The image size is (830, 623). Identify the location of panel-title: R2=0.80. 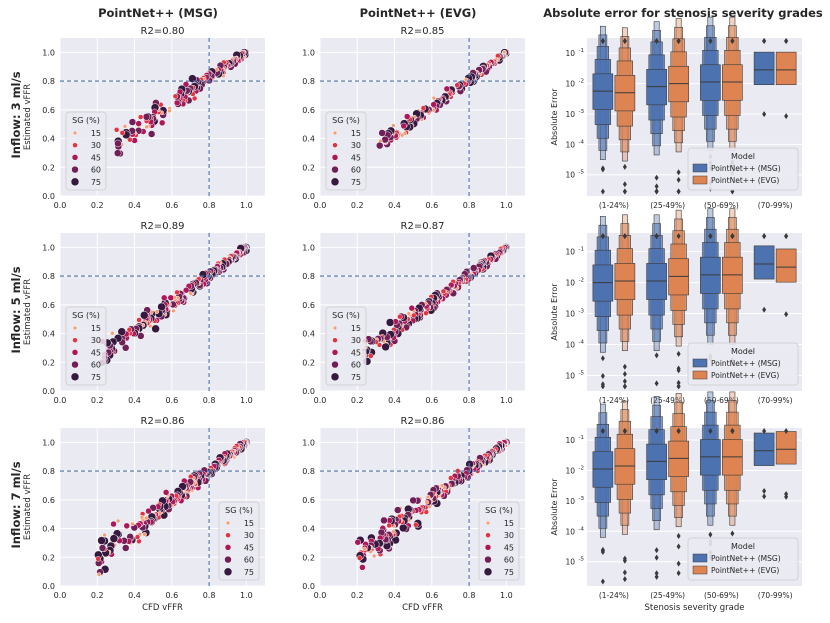
(163, 31).